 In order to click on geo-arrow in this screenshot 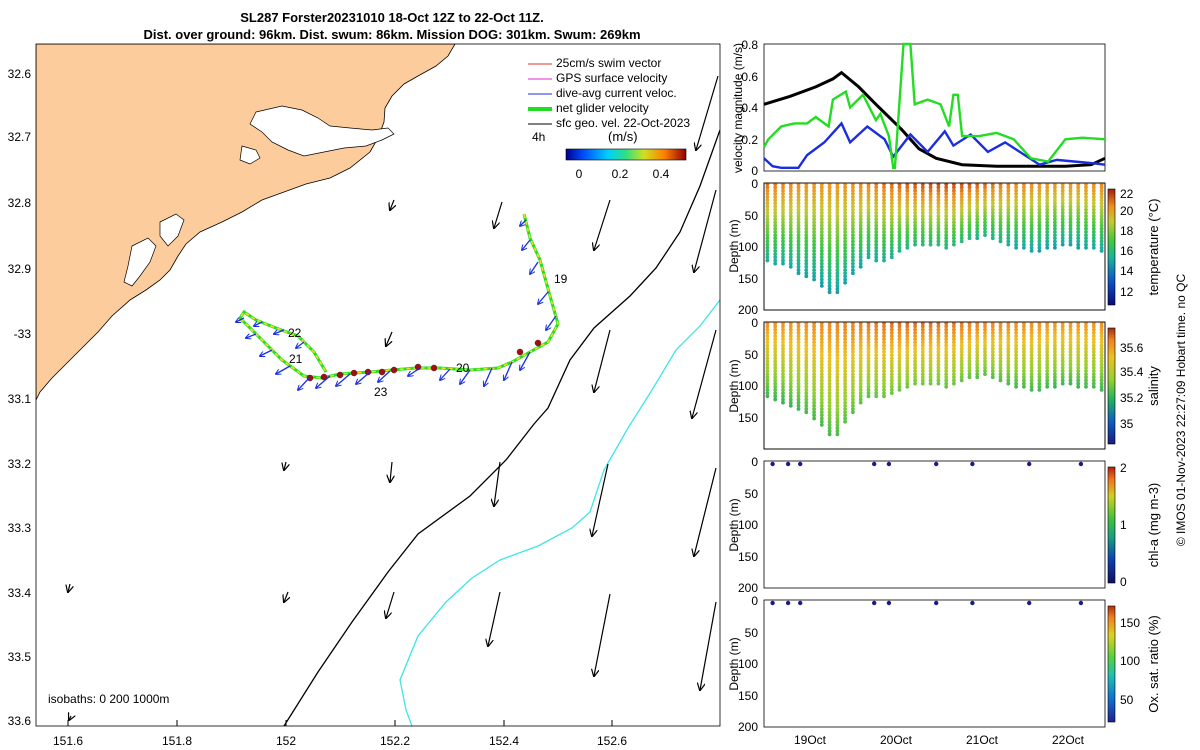, I will do `click(602, 224)`.